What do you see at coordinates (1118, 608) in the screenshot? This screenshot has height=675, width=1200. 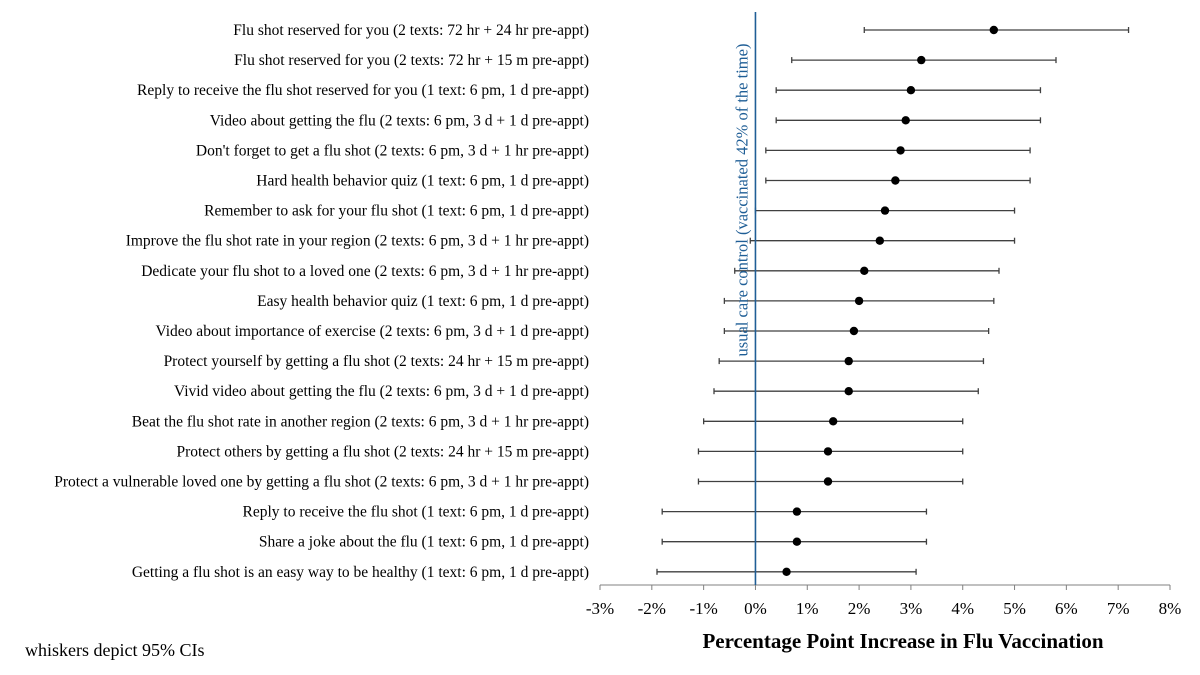 I see `x-tick-label: 7%` at bounding box center [1118, 608].